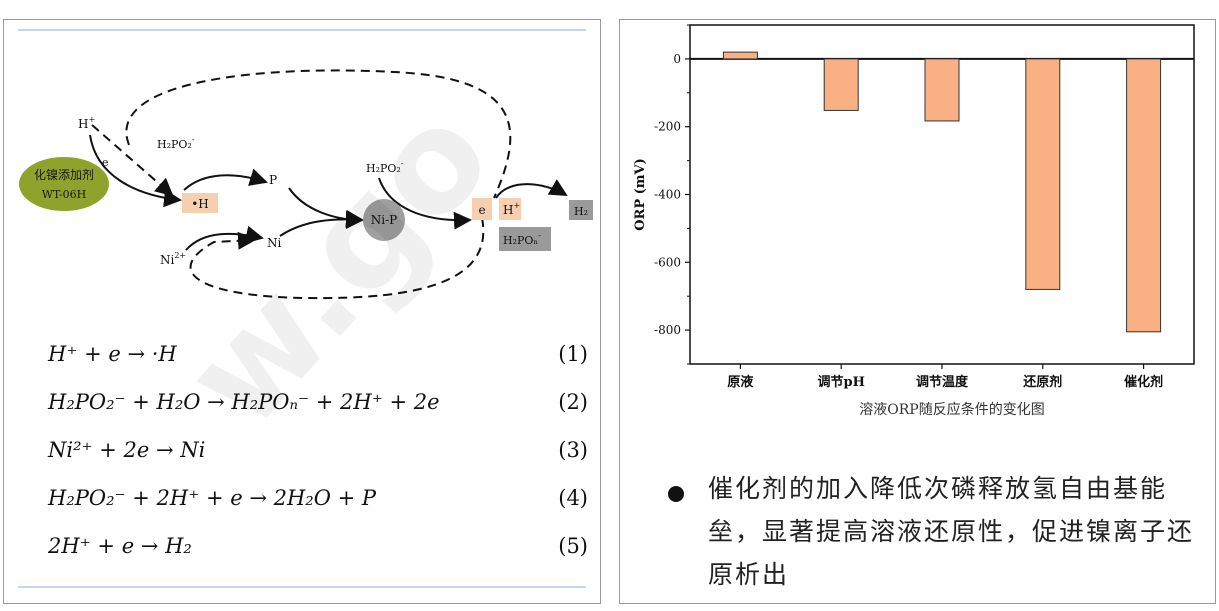 This screenshot has height=611, width=1219. Describe the element at coordinates (318, 458) in the screenshot. I see `equation-3: Ni²⁺ + 2e → Ni (3)` at that location.